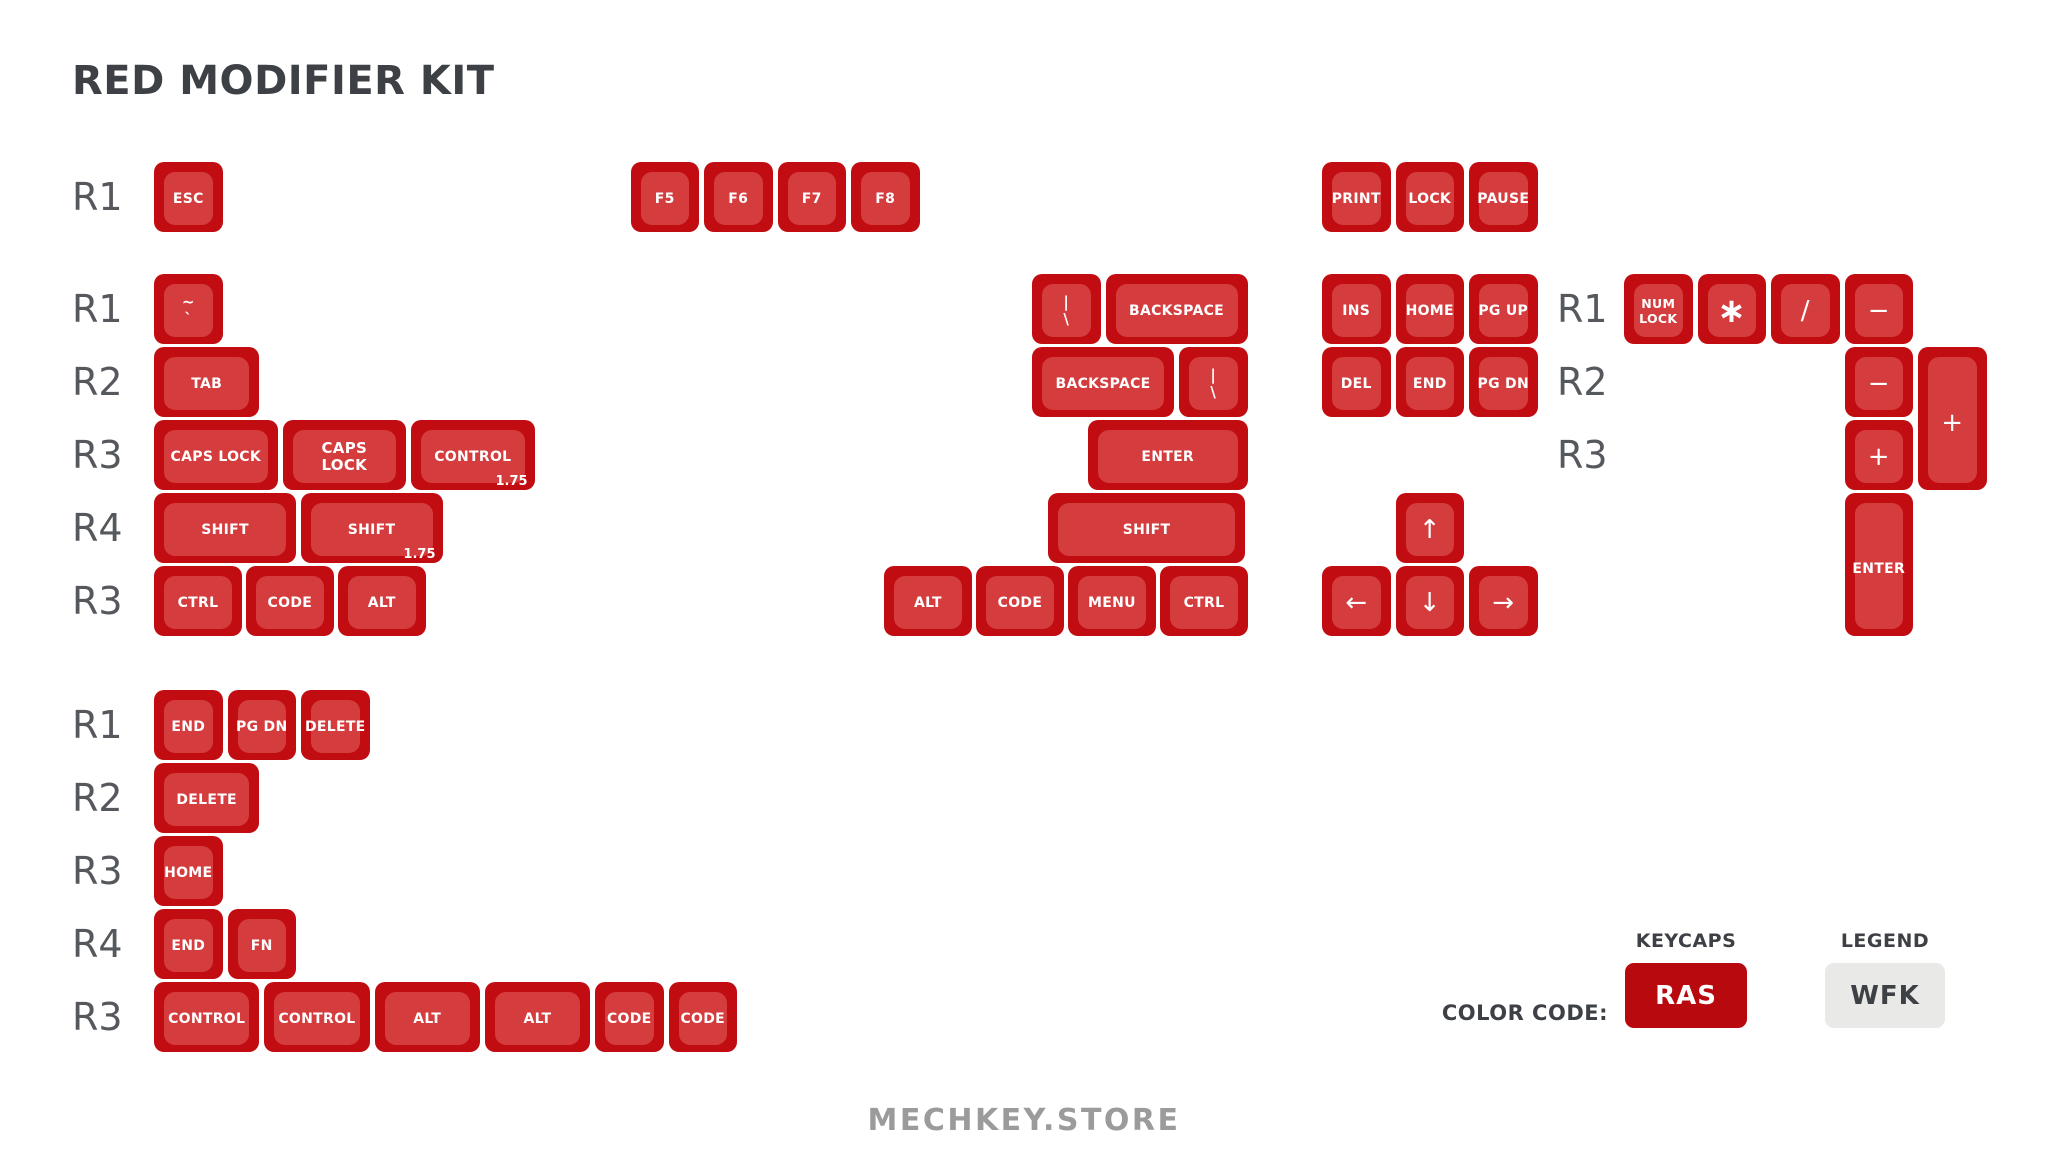  What do you see at coordinates (1885, 941) in the screenshot?
I see `legend-column-header: LEGEND` at bounding box center [1885, 941].